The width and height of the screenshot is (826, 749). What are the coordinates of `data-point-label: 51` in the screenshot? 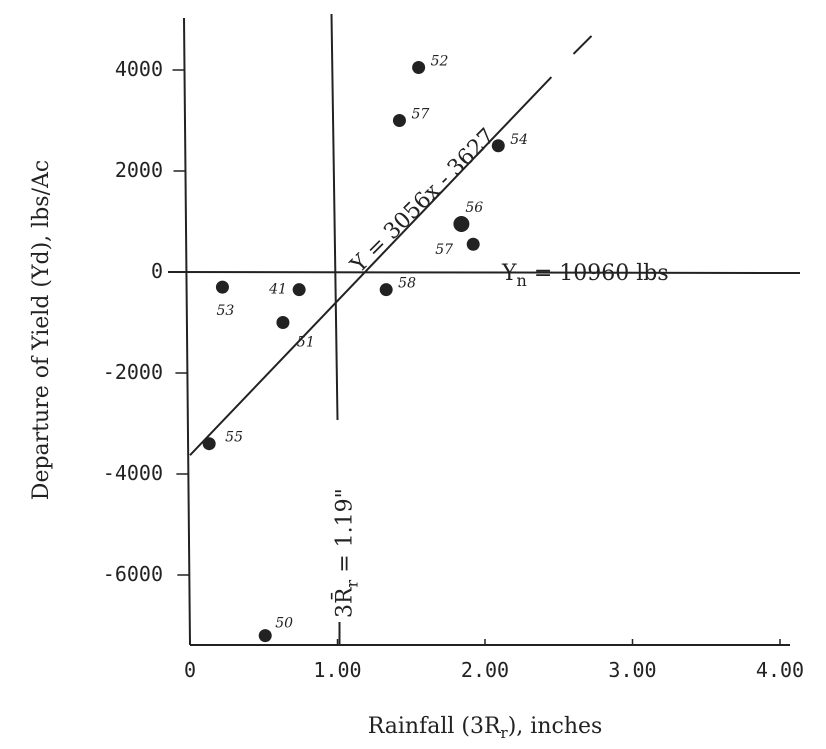 It's located at (306, 343).